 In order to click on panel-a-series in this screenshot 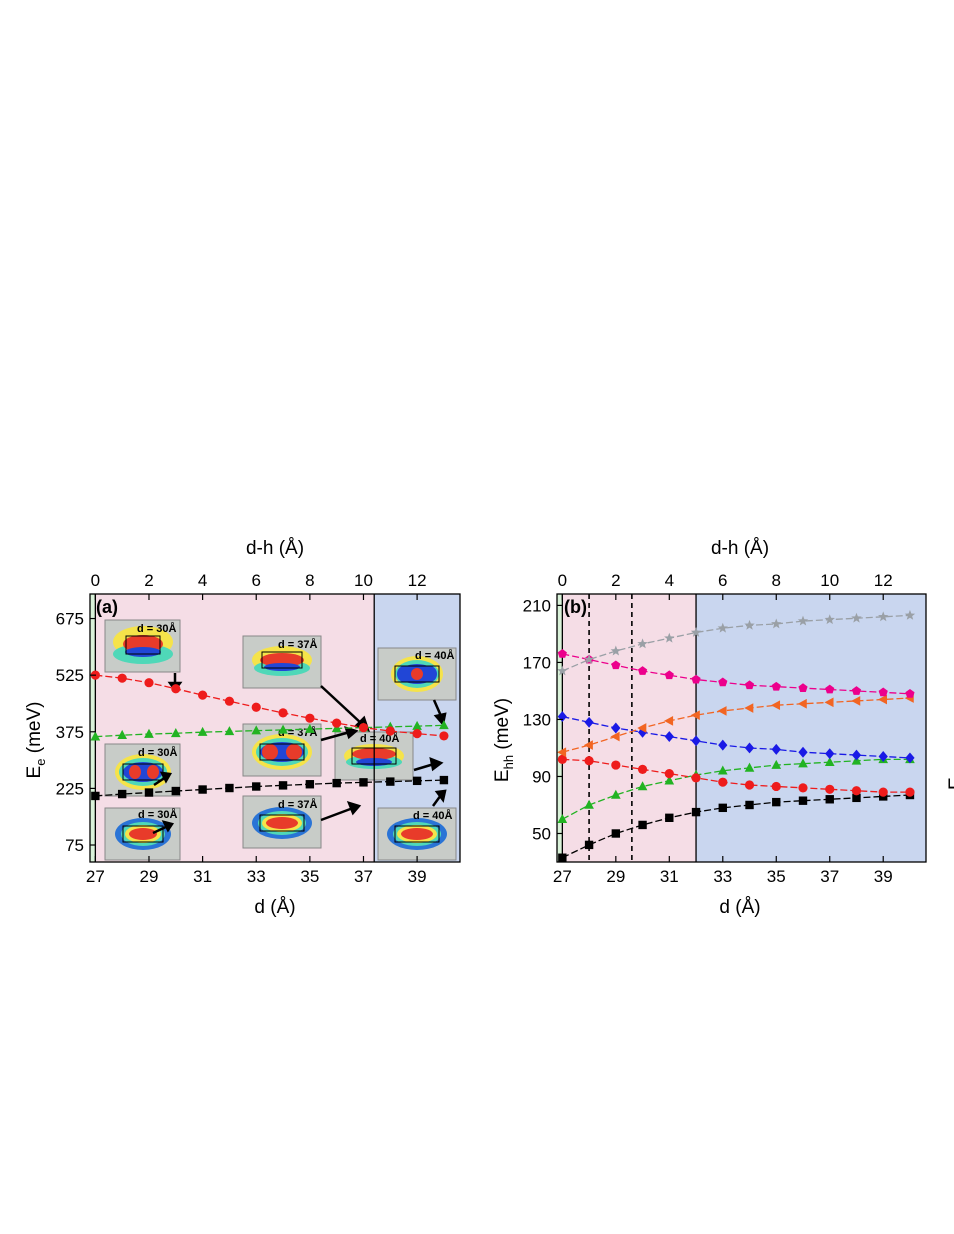, I will do `click(269, 735)`.